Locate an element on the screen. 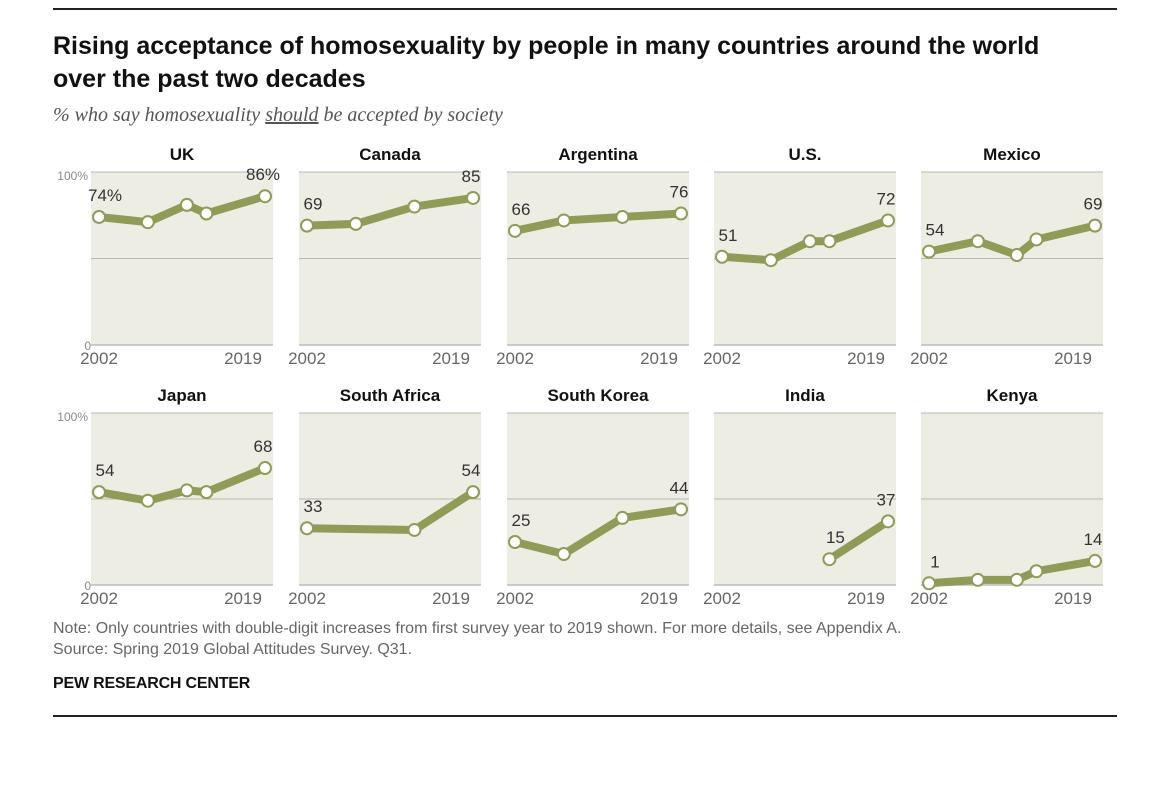 This screenshot has width=1170, height=799. last-value-label-india: 37 is located at coordinates (886, 499).